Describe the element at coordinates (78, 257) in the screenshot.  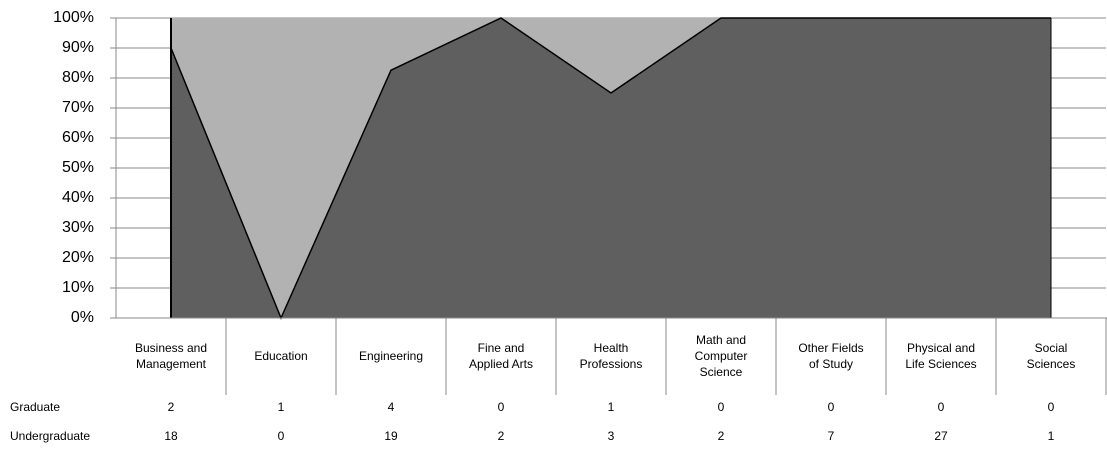
I see `y-tick-label: 20%` at that location.